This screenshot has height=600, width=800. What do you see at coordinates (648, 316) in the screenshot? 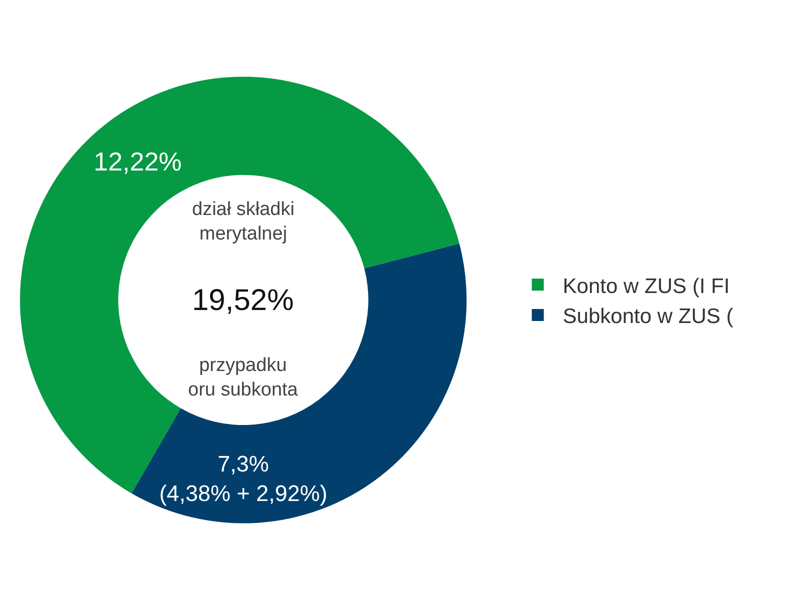
I see `legend-label: Subkonto w ZUS (` at bounding box center [648, 316].